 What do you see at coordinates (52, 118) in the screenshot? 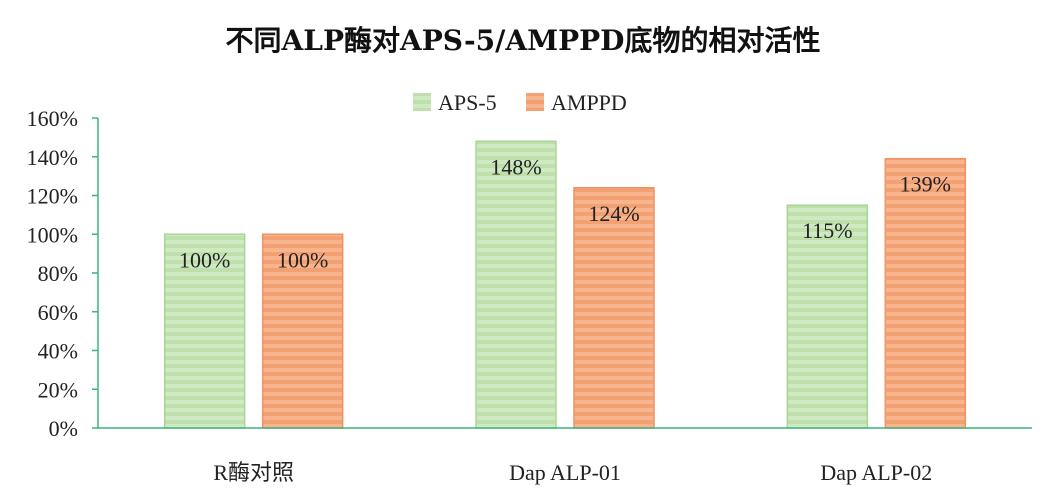
I see `y-tick-label: 160%` at bounding box center [52, 118].